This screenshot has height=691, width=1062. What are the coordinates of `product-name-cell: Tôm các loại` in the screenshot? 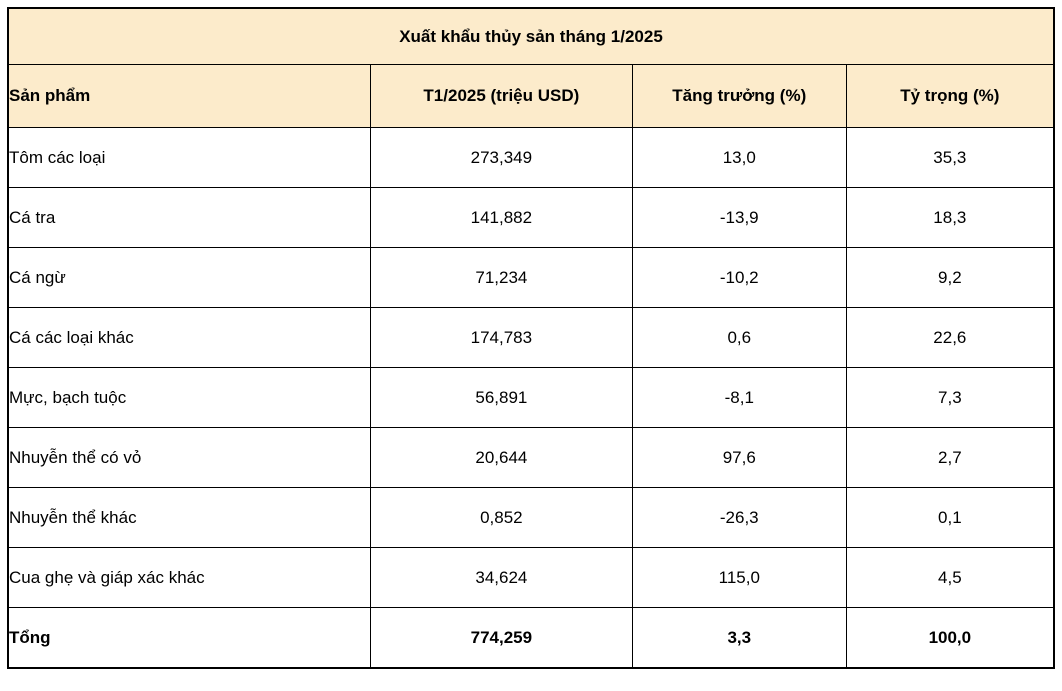 It's located at (189, 157).